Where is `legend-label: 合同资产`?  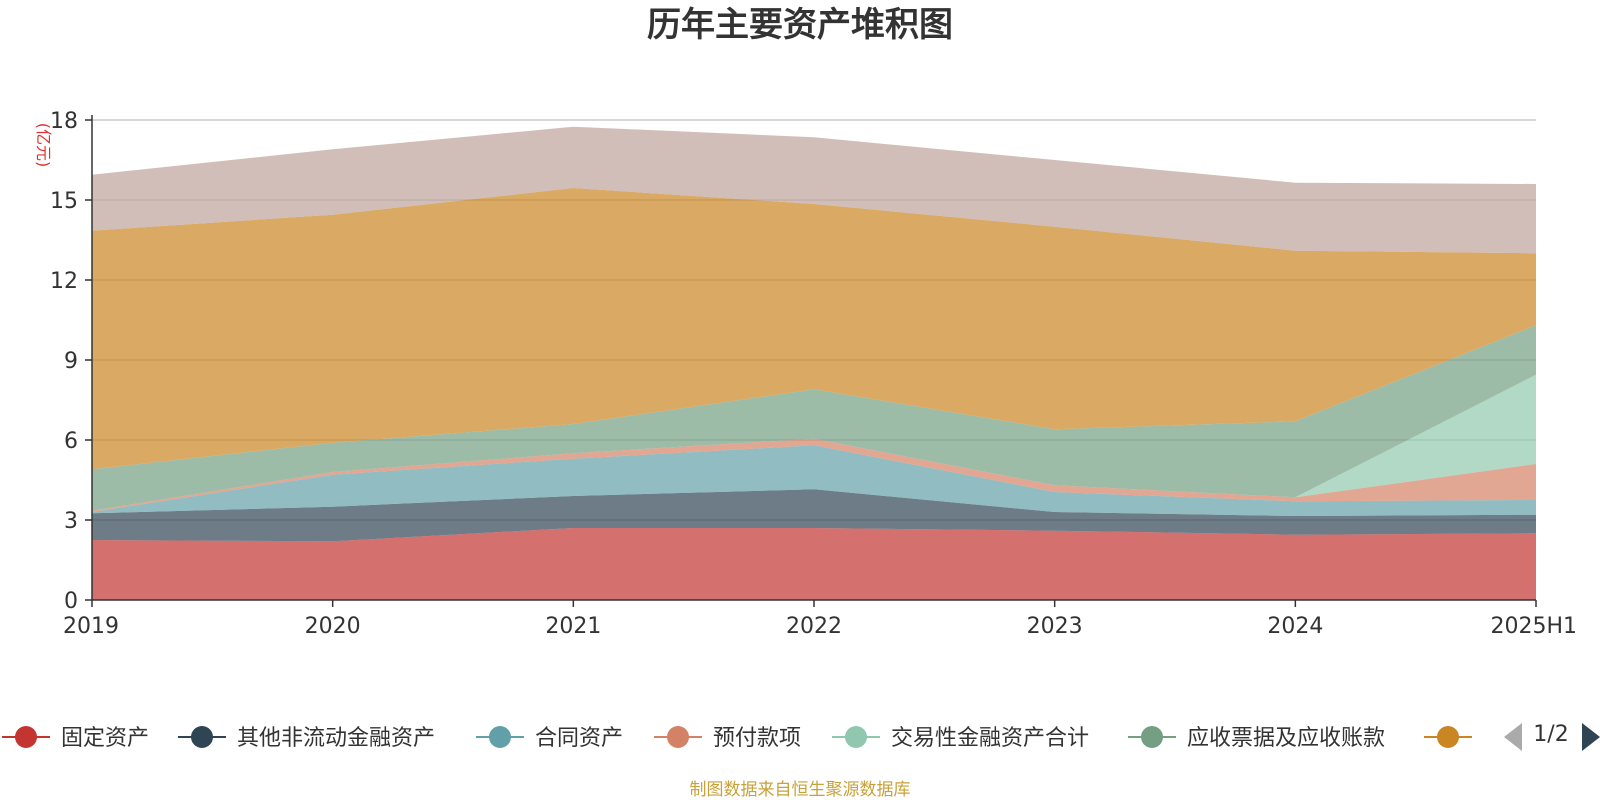 legend-label: 合同资产 is located at coordinates (579, 738).